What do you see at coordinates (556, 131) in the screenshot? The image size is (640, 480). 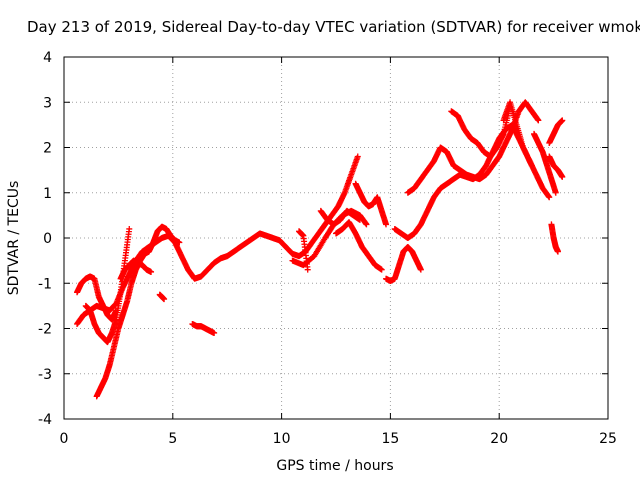 I see `series-s20` at bounding box center [556, 131].